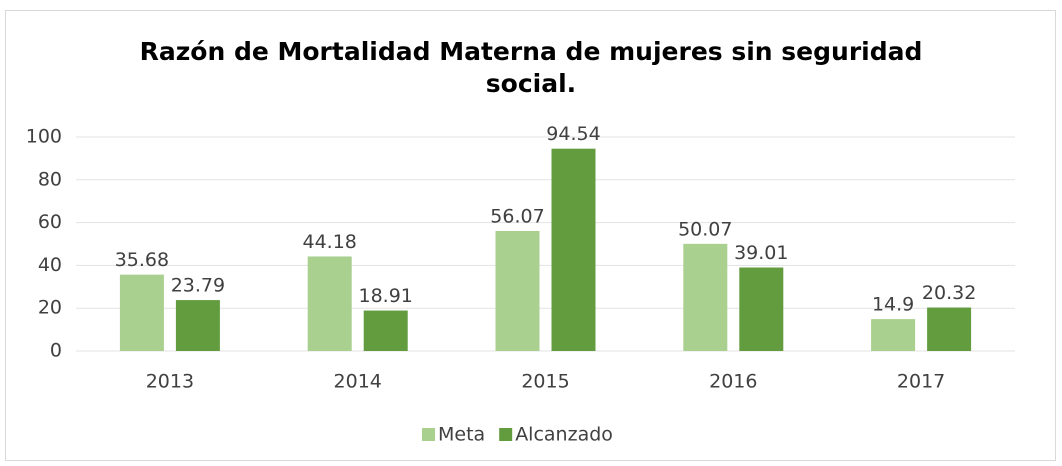 The height and width of the screenshot is (466, 1062). I want to click on x-tick-label: 2013, so click(170, 382).